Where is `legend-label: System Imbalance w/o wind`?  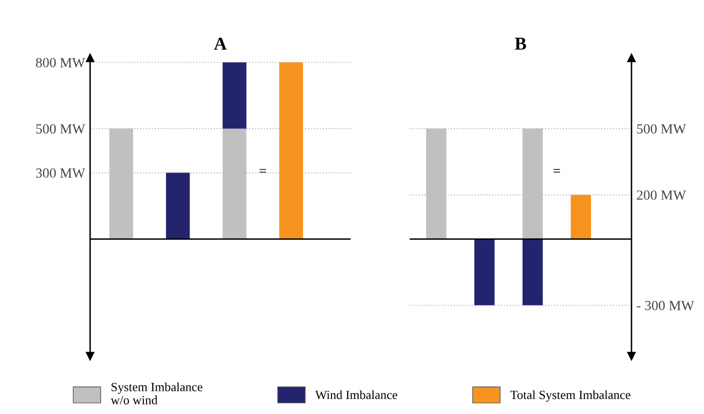 legend-label: System Imbalance w/o wind is located at coordinates (156, 393).